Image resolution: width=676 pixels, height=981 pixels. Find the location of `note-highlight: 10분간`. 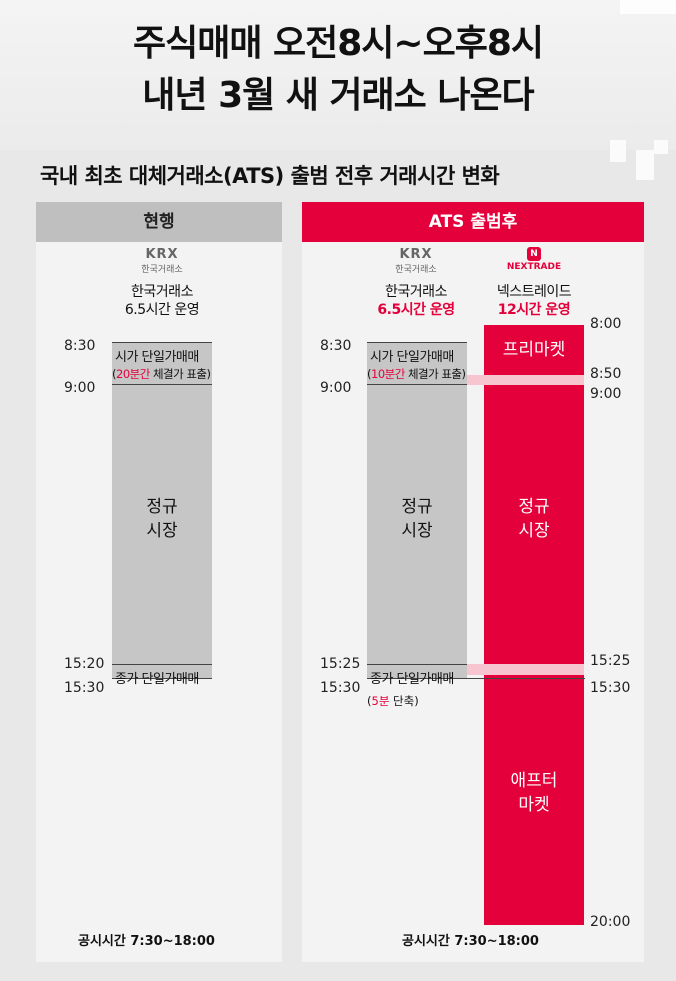

note-highlight: 10분간 is located at coordinates (388, 374).